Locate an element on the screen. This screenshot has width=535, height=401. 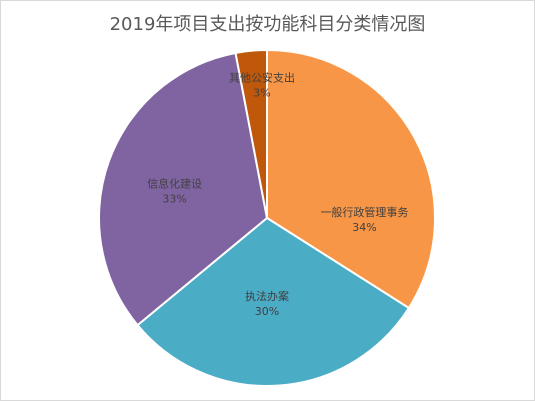
slice-percent-label: 34% is located at coordinates (364, 227).